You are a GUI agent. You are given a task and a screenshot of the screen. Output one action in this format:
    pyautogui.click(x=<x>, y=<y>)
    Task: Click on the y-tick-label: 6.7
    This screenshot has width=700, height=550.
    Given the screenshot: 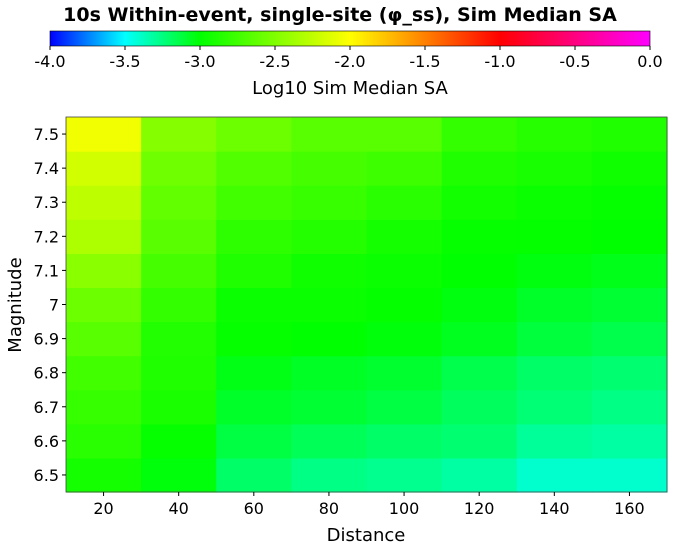 What is the action you would take?
    pyautogui.click(x=46, y=407)
    